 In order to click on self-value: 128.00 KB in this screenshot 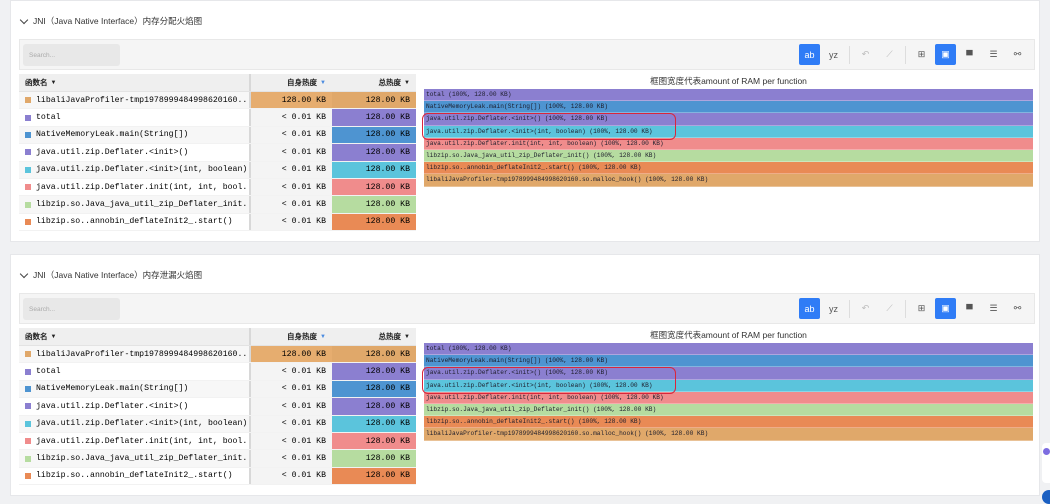, I will do `click(290, 100)`.